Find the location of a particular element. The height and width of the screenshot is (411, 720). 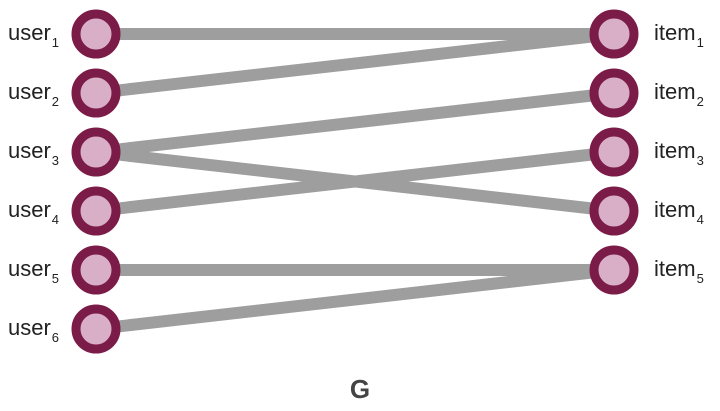

item-label-subscript: 4 is located at coordinates (700, 219).